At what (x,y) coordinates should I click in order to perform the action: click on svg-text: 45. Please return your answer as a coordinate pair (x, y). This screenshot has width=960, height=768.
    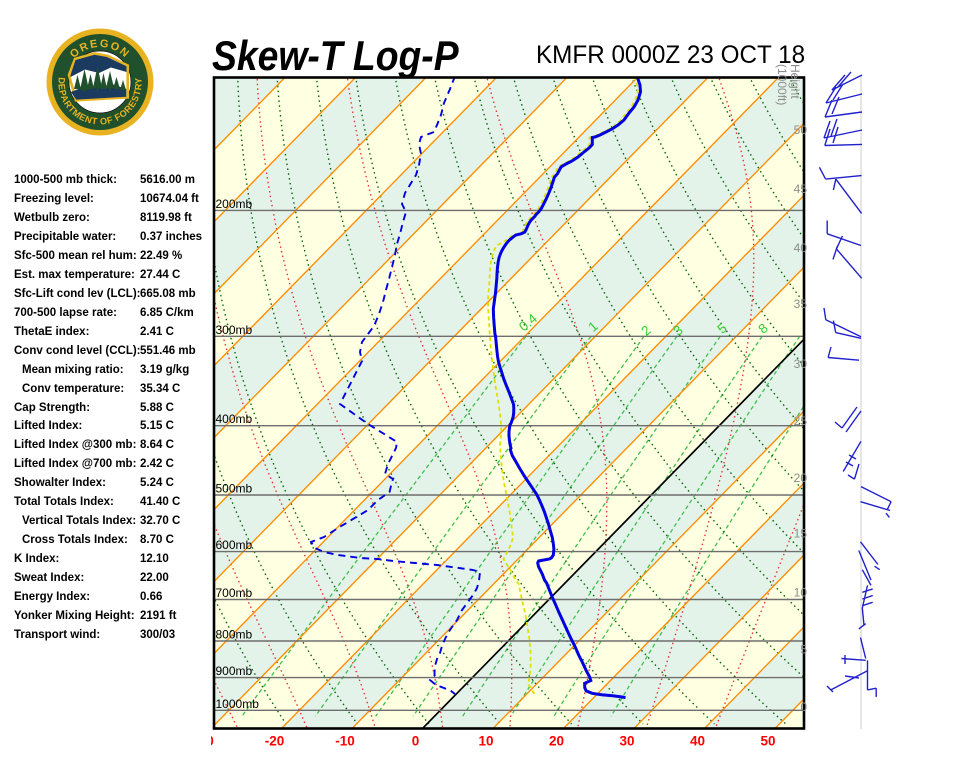
    Looking at the image, I should click on (801, 189).